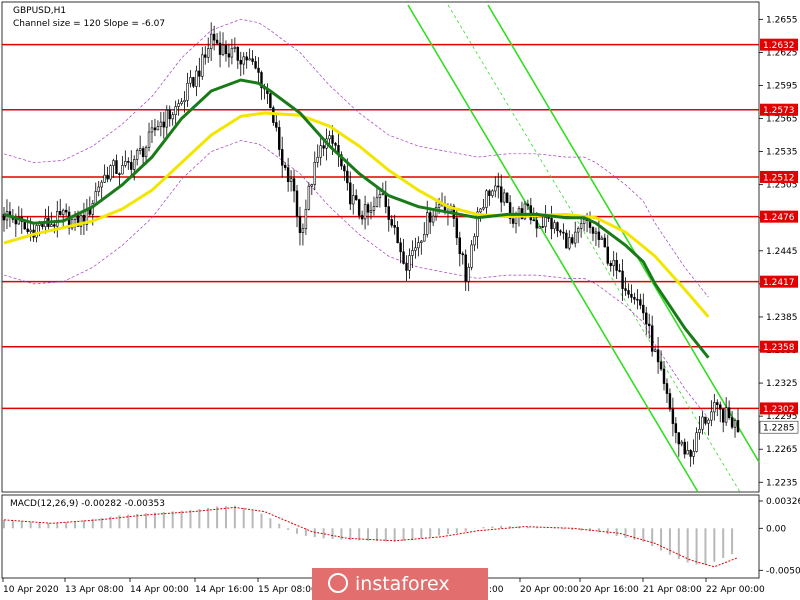  What do you see at coordinates (782, 53) in the screenshot?
I see `price-tick-label: 1.2625` at bounding box center [782, 53].